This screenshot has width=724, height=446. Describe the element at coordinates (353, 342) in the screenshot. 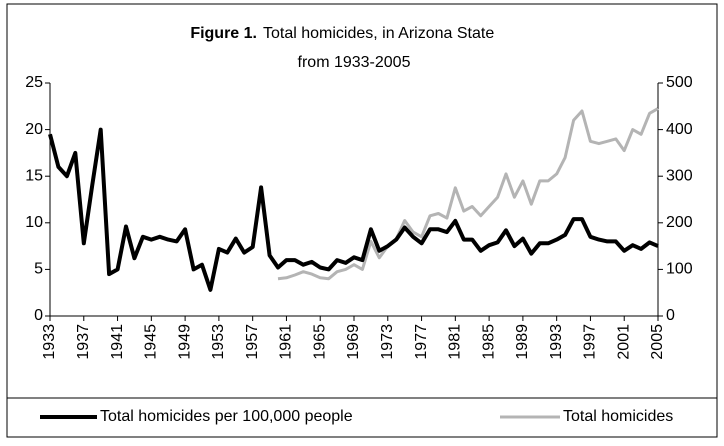

I see `x-tick-label: 1969` at that location.